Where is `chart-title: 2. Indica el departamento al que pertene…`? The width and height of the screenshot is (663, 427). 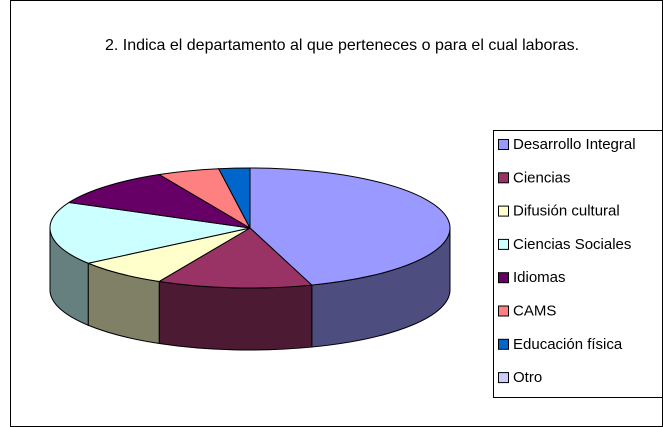 chart-title: 2. Indica el departamento al que pertene… is located at coordinates (342, 45).